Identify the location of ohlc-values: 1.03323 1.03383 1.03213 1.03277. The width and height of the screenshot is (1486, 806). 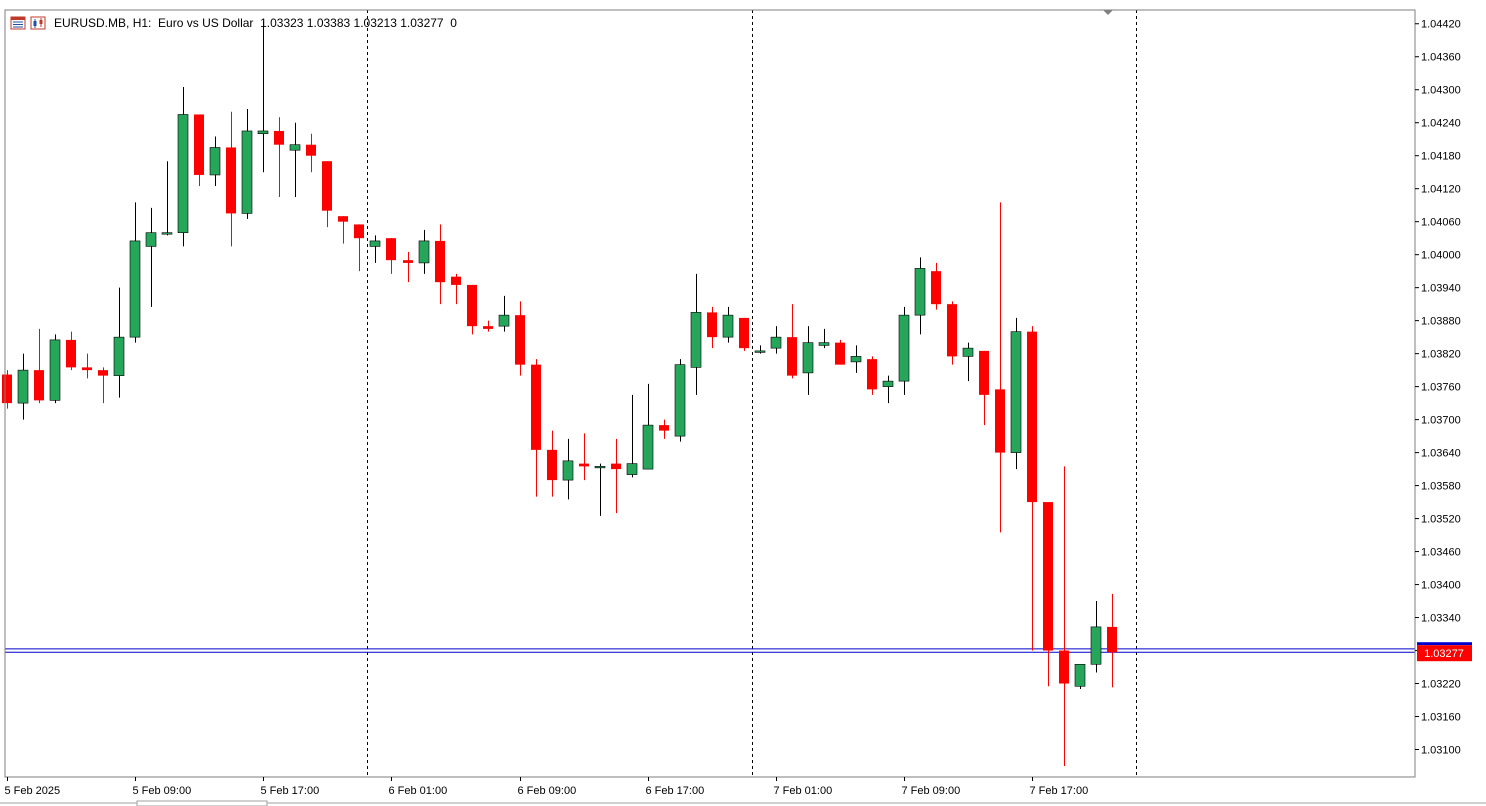
(352, 23).